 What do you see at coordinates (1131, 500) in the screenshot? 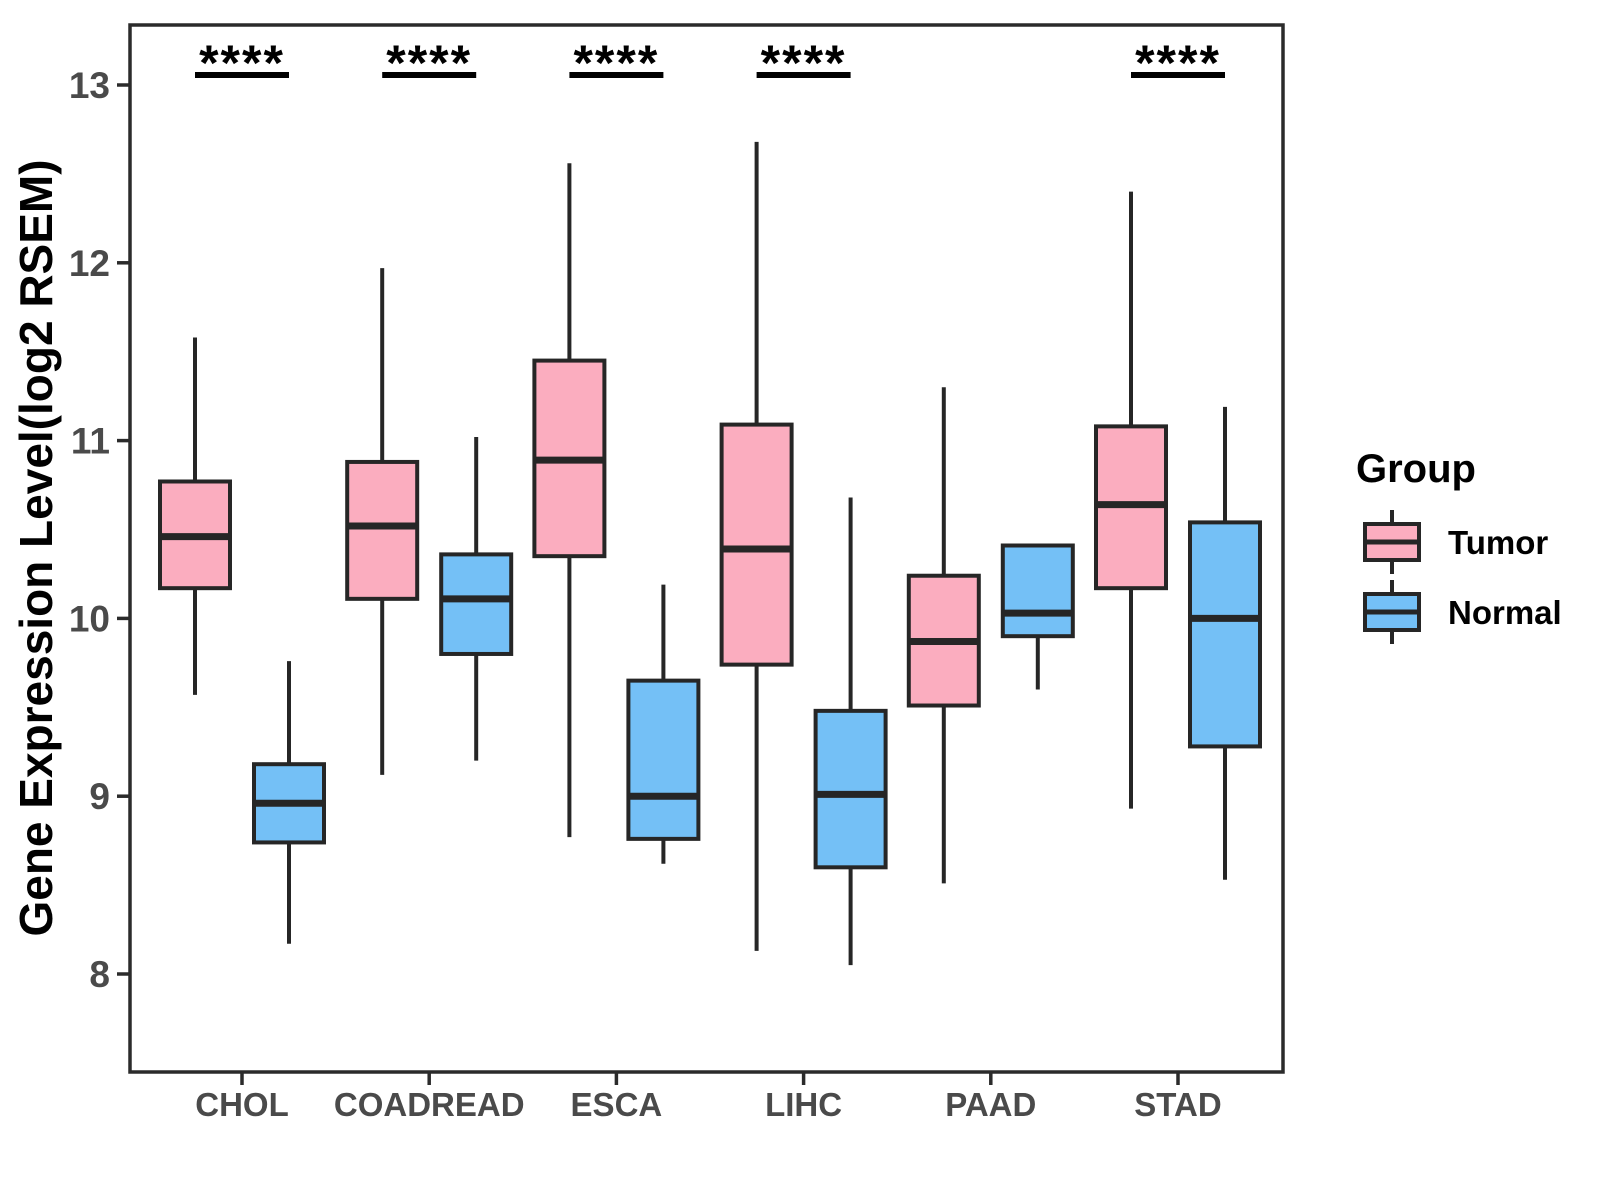
I see `stad-tumor-boxplot` at bounding box center [1131, 500].